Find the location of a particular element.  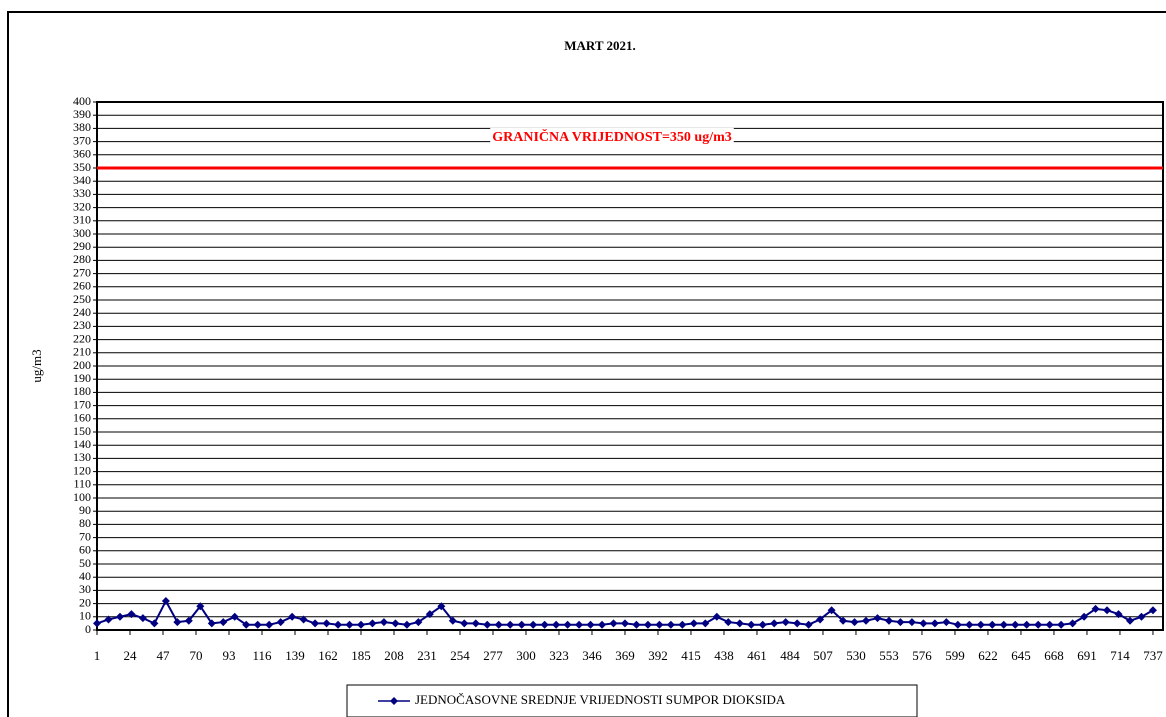

y-tick-label: 20 is located at coordinates (85, 602).